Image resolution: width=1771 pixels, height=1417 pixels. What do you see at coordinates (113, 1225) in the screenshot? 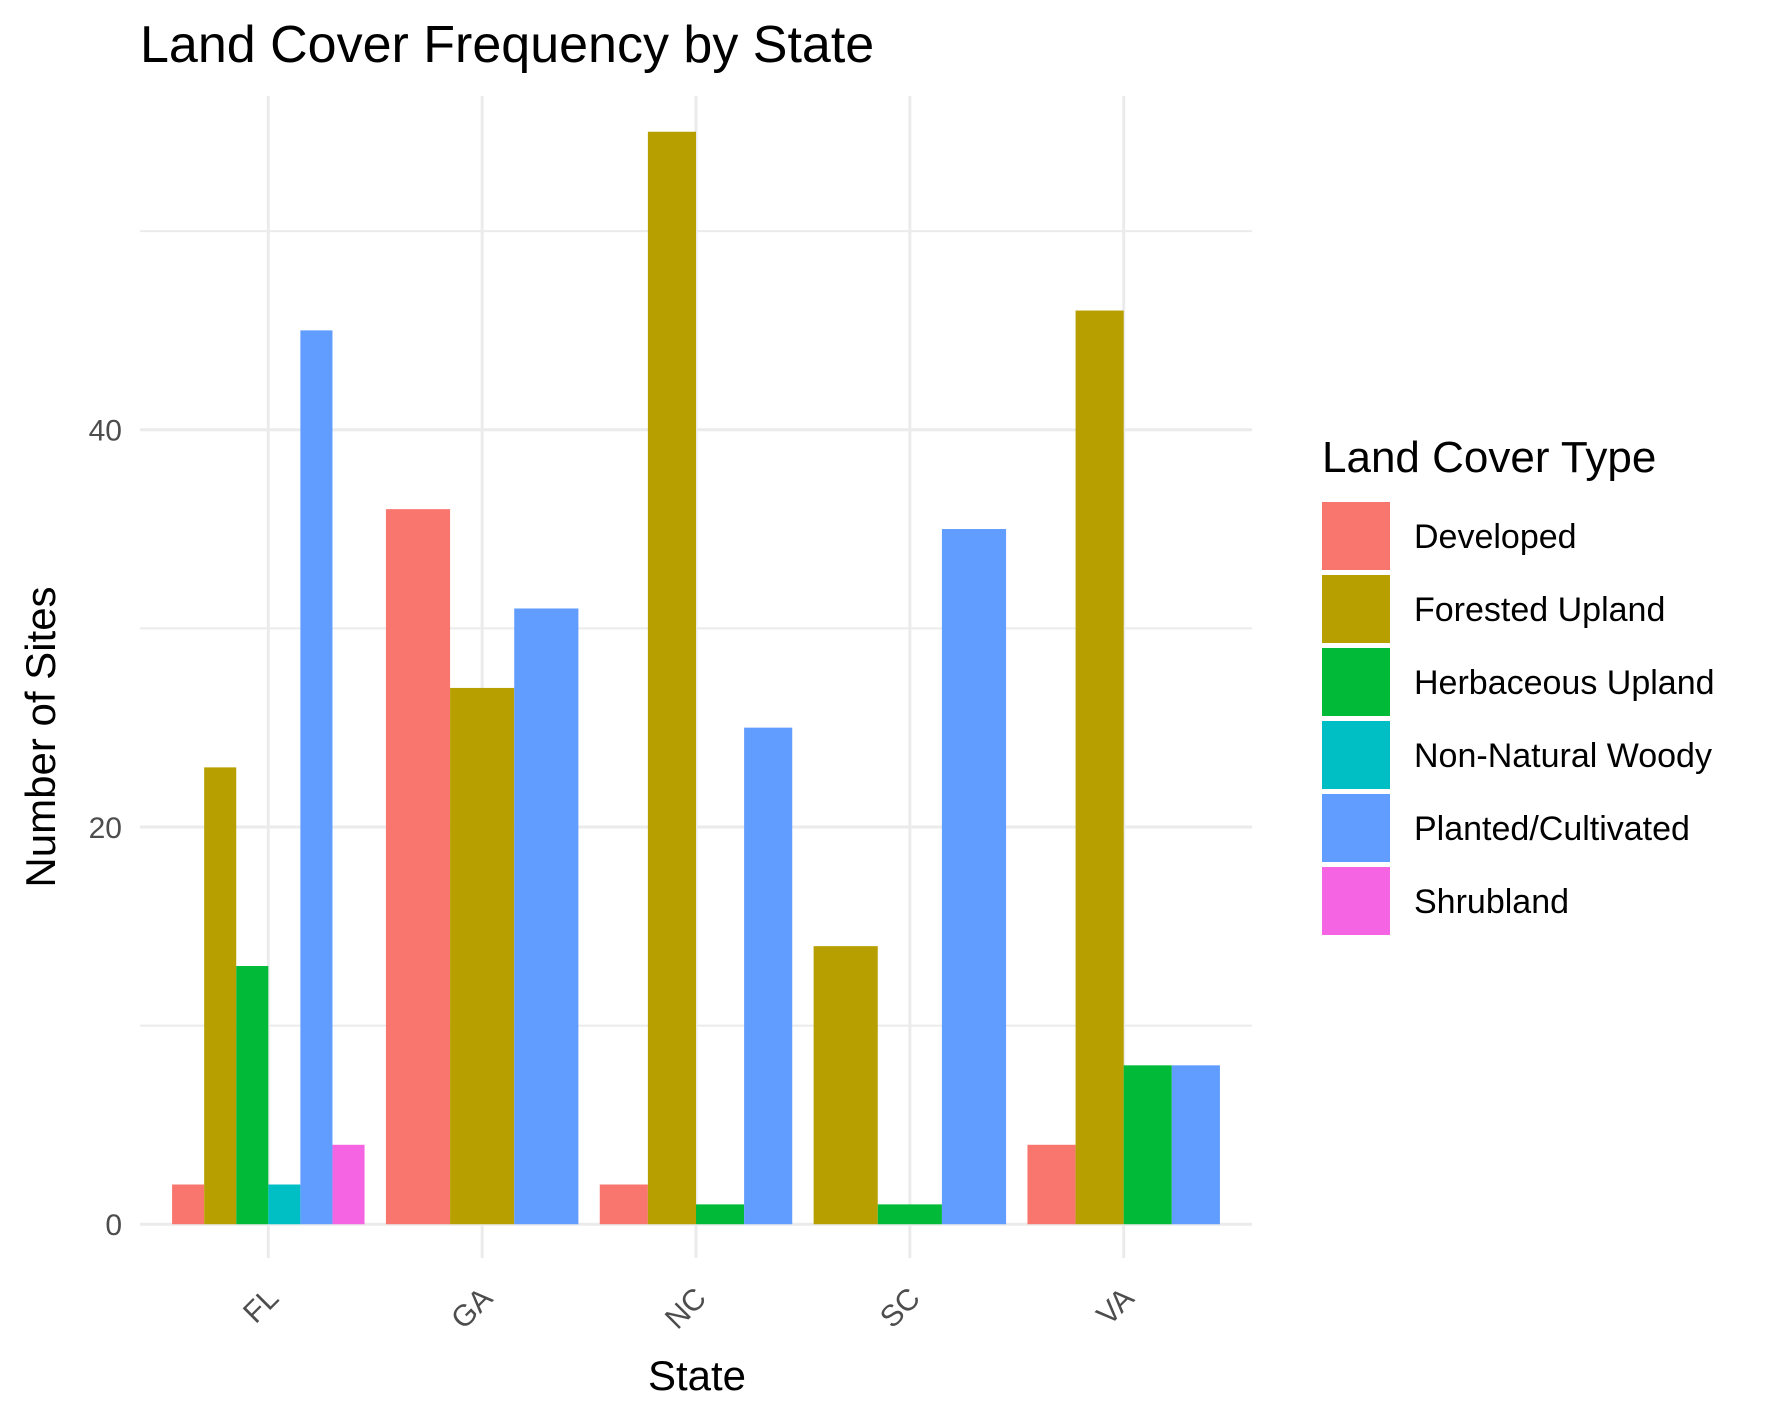
I see `y-tick-label: 0` at bounding box center [113, 1225].